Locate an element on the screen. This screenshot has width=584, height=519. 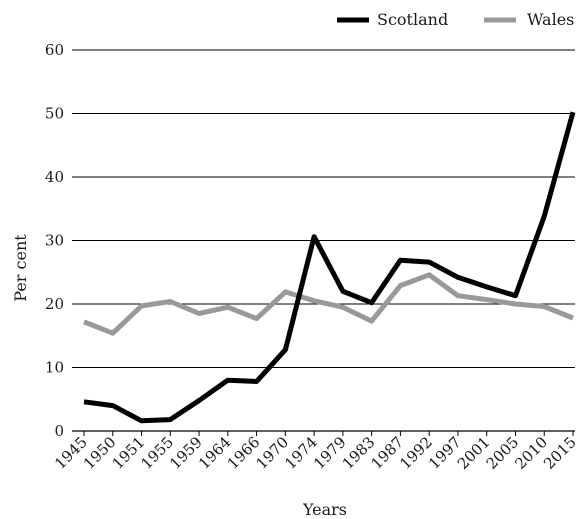
x-tick-label: 1966 is located at coordinates (244, 453).